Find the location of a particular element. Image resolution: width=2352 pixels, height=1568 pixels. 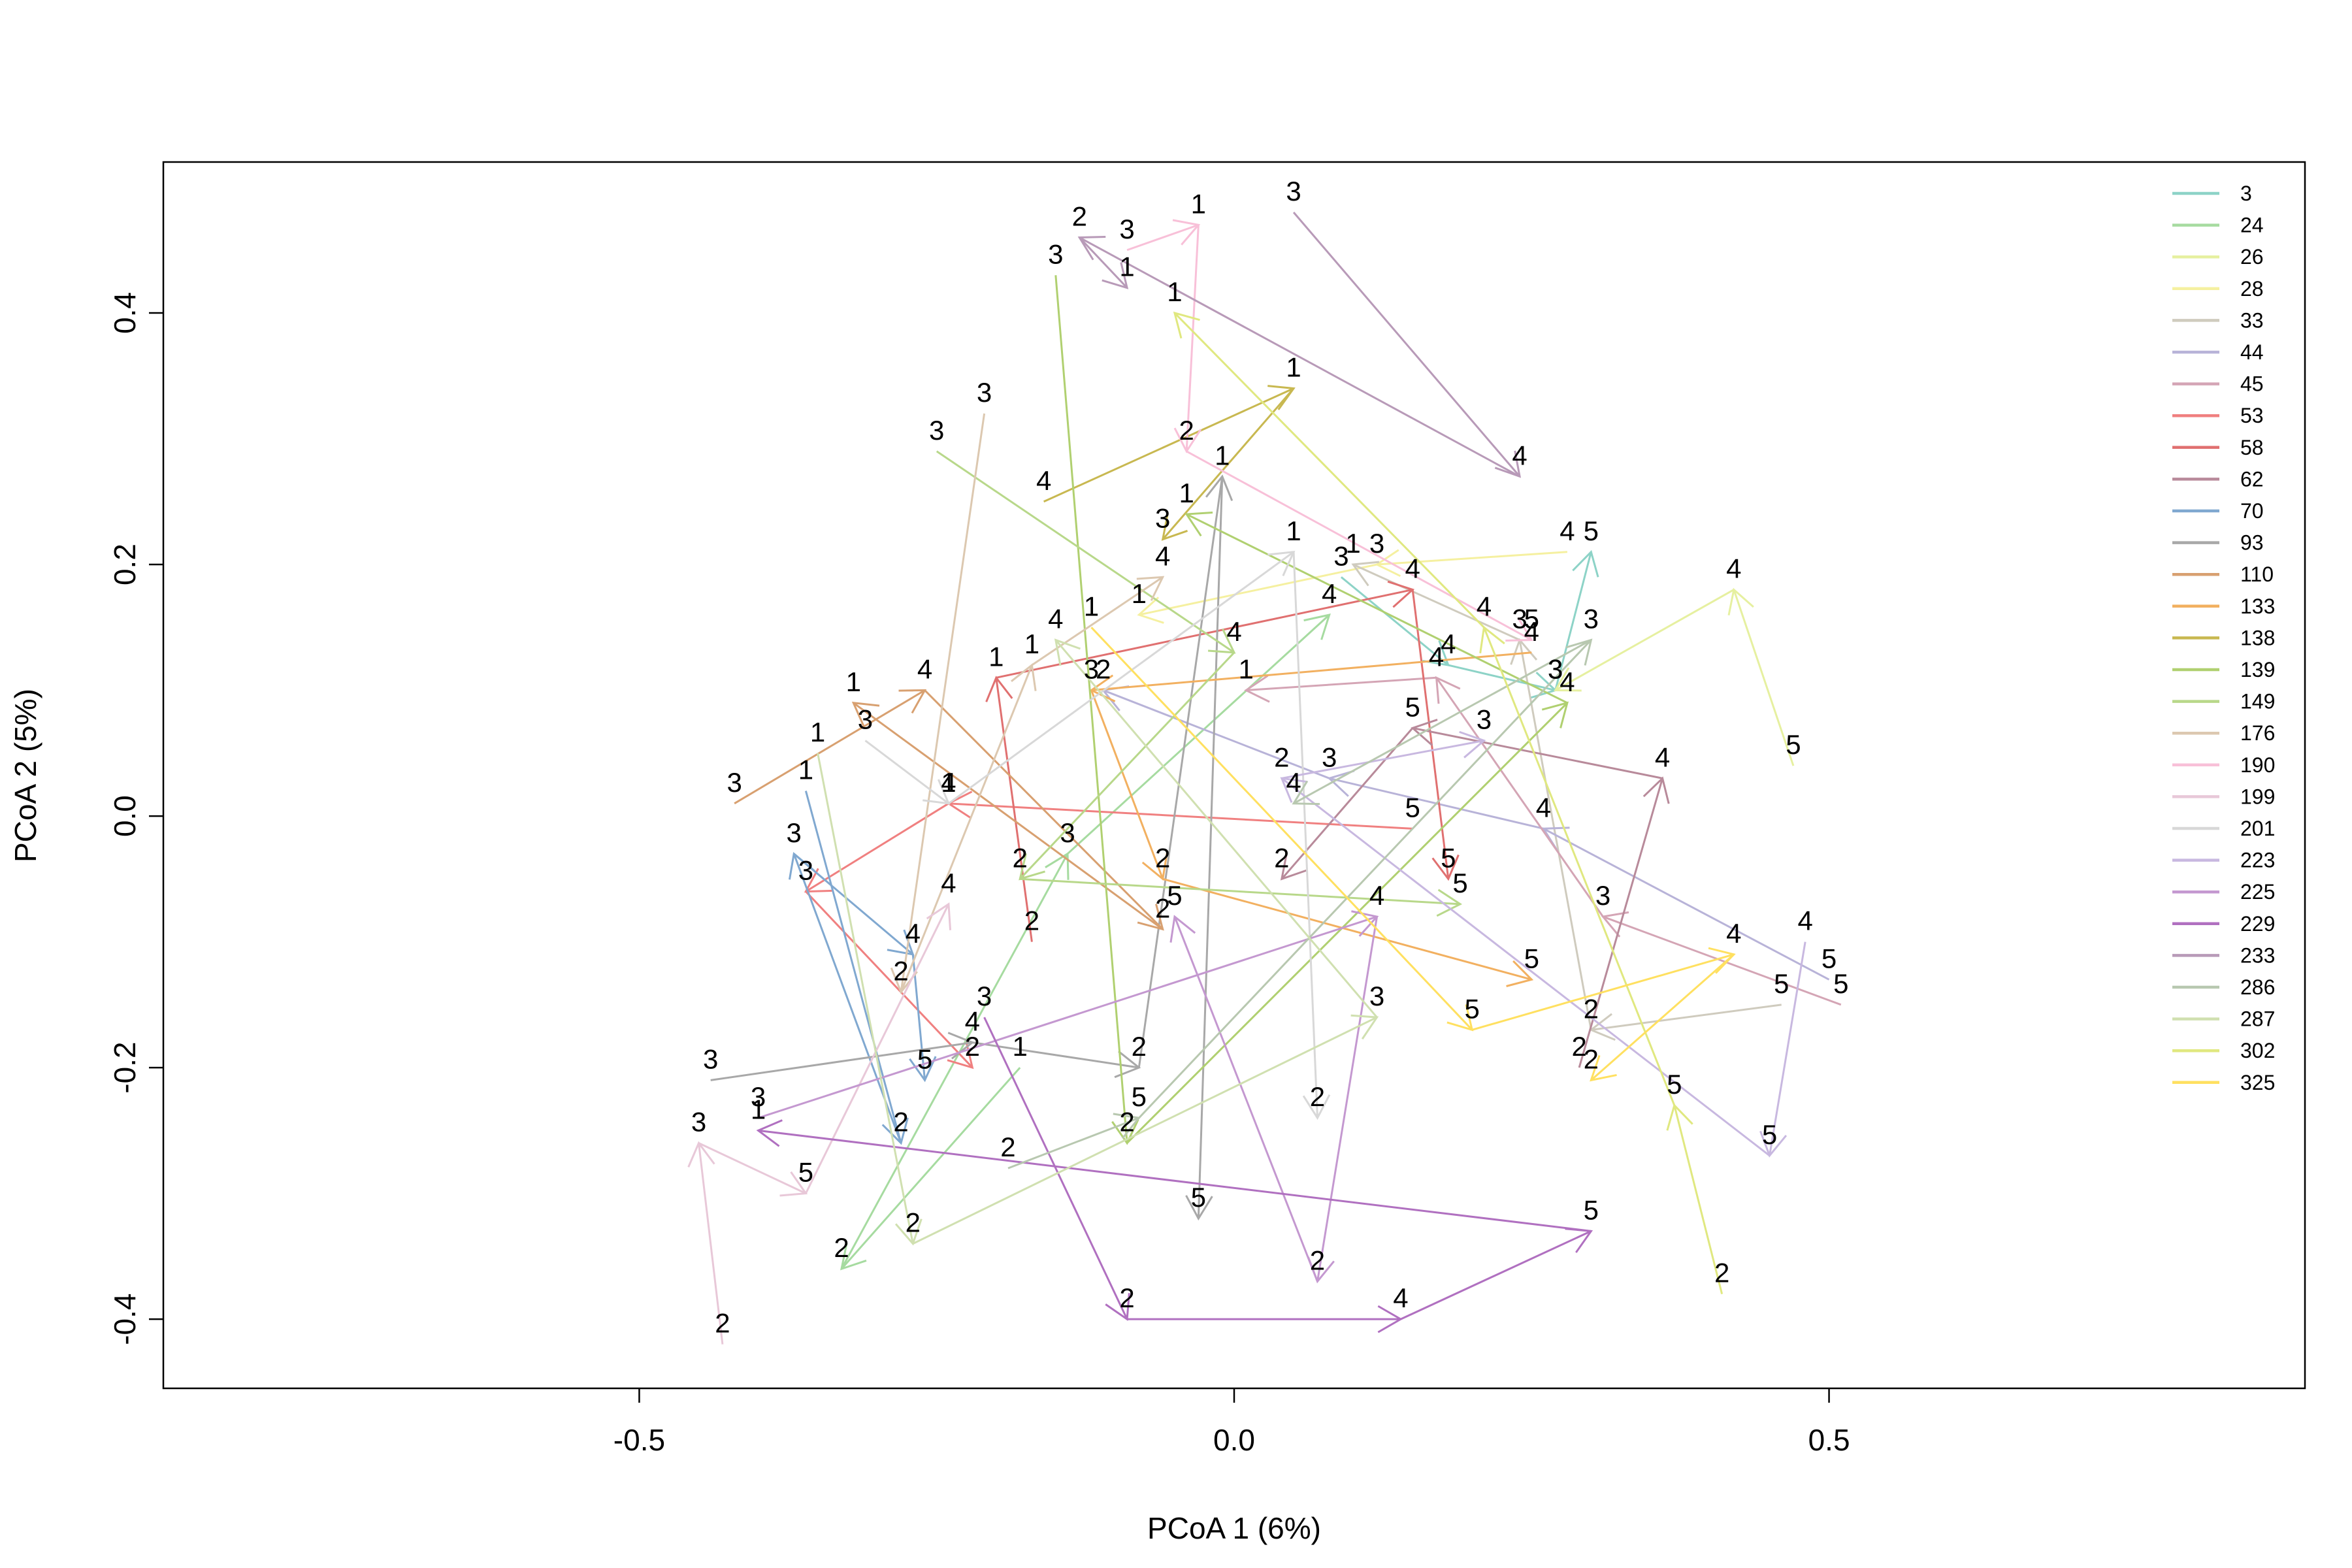

y-tick-label: 0.4 is located at coordinates (125, 313).